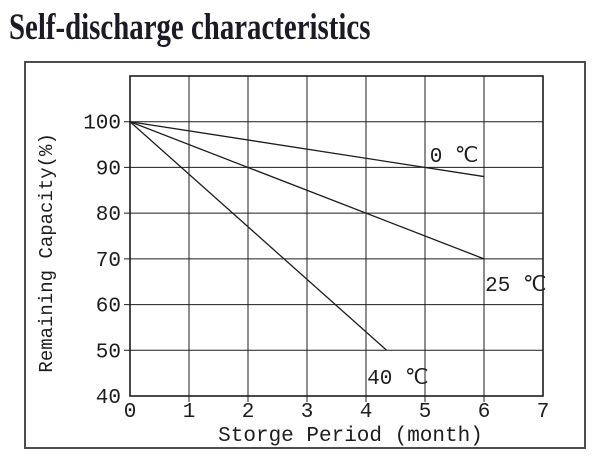  I want to click on y-axis-title: Remaining Capacity(%), so click(47, 252).